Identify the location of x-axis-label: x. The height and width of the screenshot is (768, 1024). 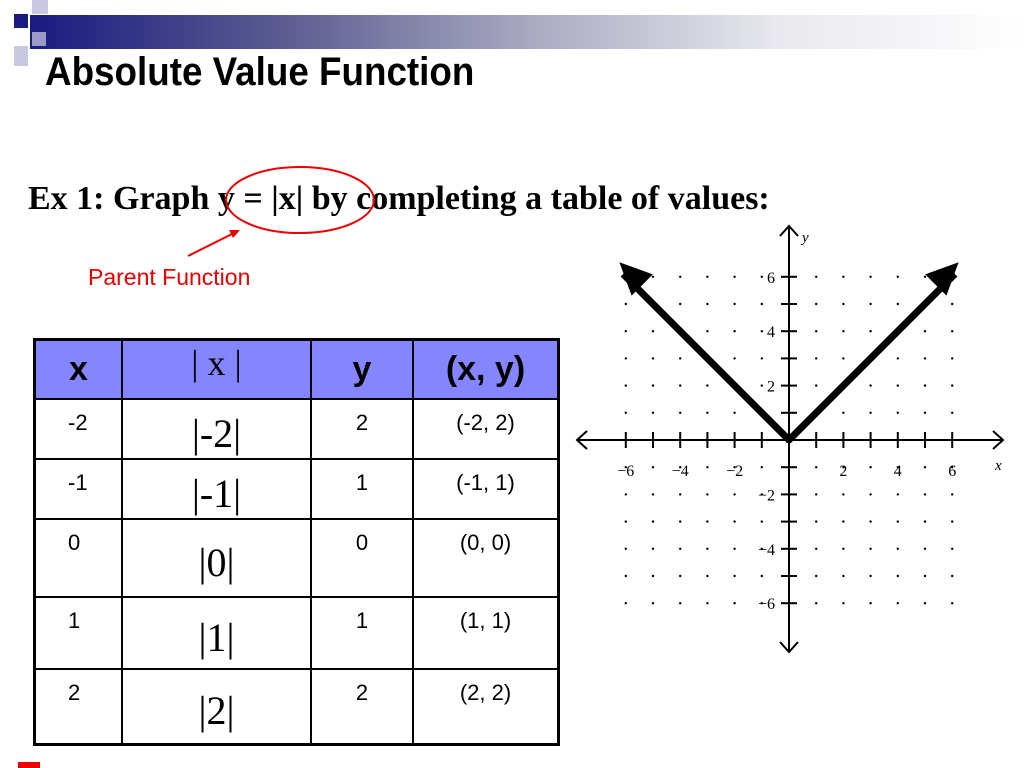
(998, 466).